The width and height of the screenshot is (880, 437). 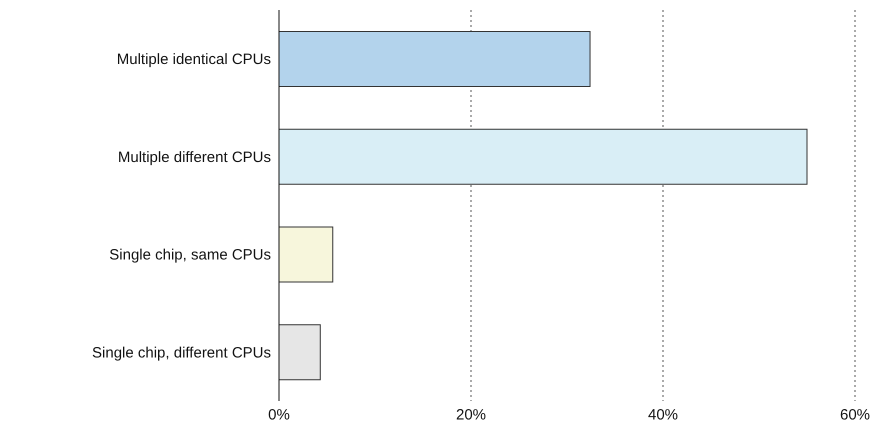 What do you see at coordinates (194, 157) in the screenshot?
I see `y-tick-label: Multiple different CPUs` at bounding box center [194, 157].